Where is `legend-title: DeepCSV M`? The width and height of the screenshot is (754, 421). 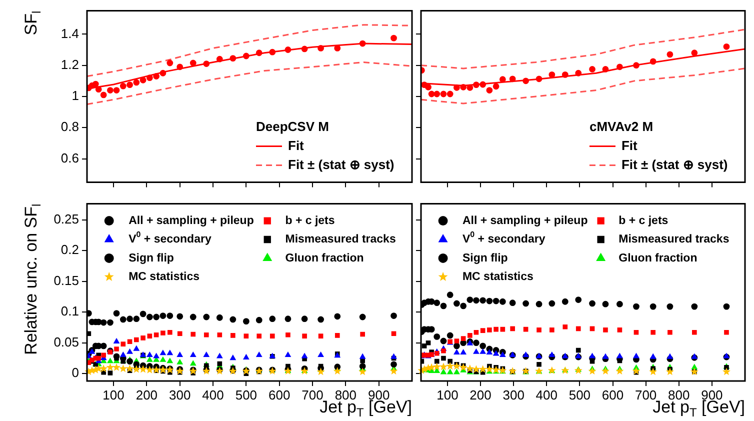 legend-title: DeepCSV M is located at coordinates (292, 126).